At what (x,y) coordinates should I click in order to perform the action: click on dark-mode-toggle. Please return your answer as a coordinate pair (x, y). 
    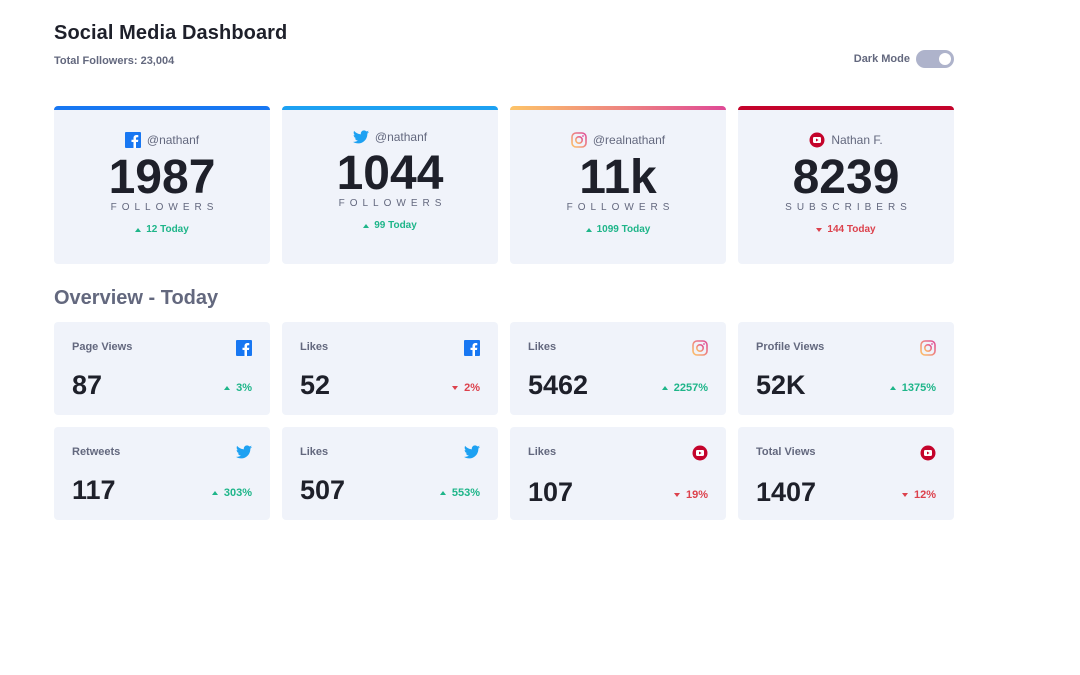
    Looking at the image, I should click on (935, 59).